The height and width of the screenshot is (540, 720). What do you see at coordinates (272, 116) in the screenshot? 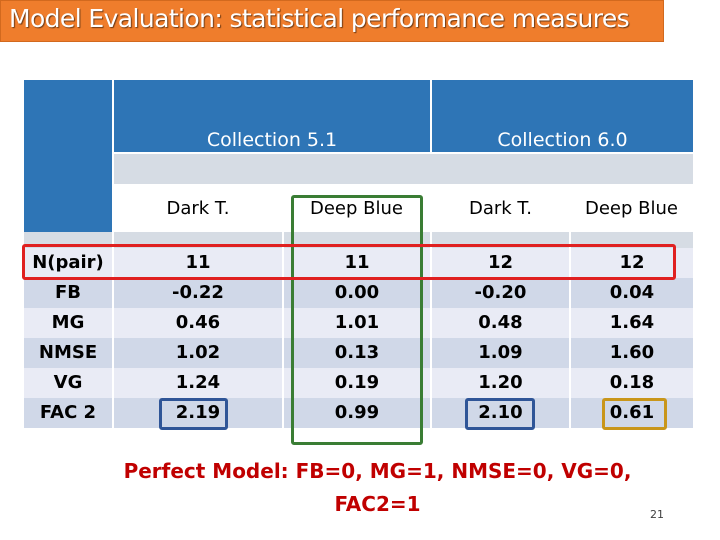
I see `collection-header-cell-1: Collection 5.1` at bounding box center [272, 116].